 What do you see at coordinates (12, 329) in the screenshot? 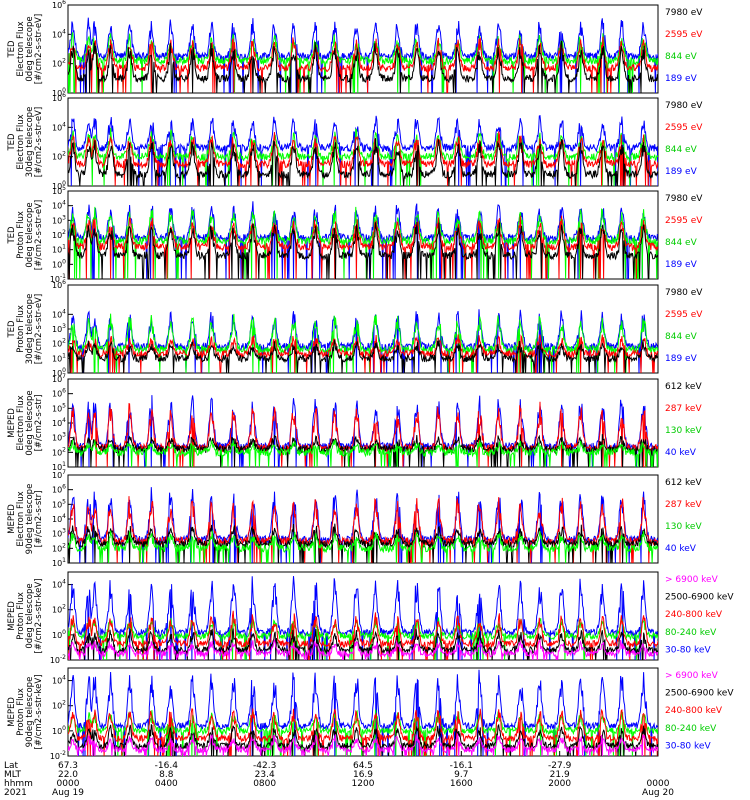
I see `y-axis-label-line: TED` at bounding box center [12, 329].